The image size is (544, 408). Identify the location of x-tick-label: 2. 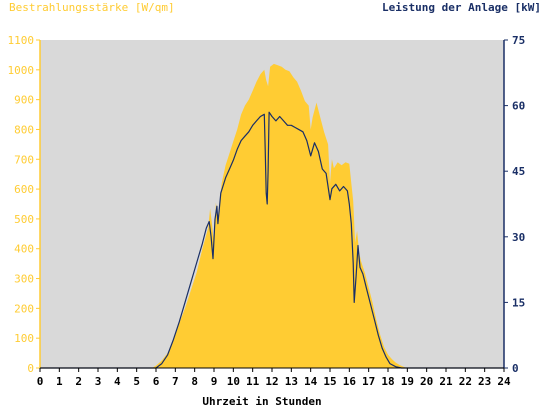
(78, 381).